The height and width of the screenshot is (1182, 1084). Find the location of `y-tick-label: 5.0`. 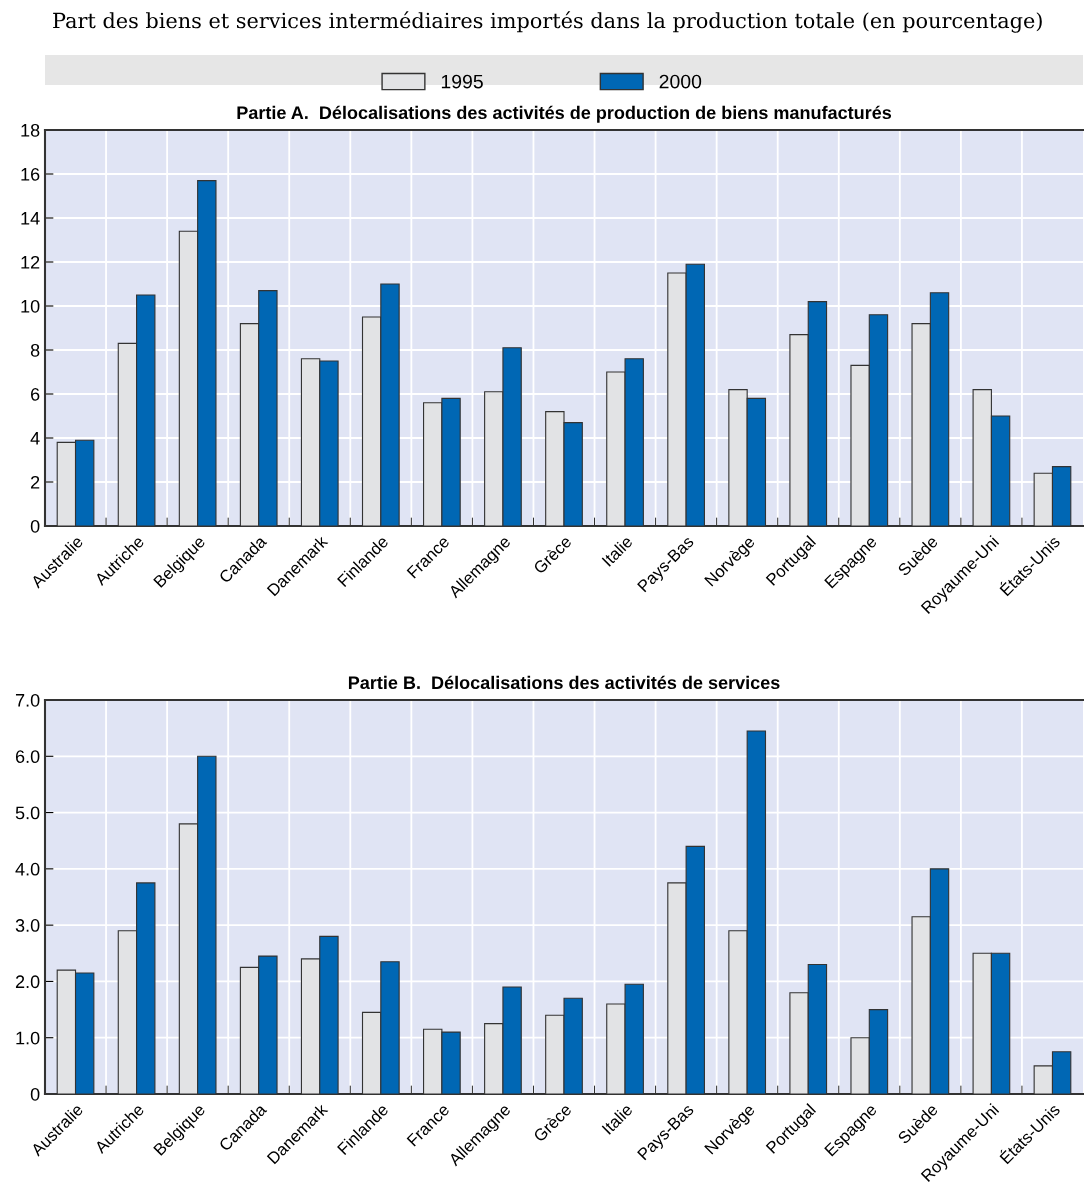

y-tick-label: 5.0 is located at coordinates (27, 813).